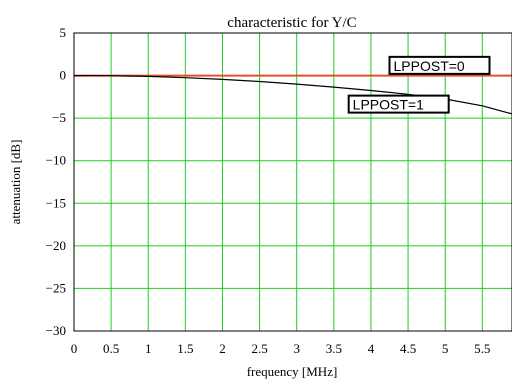 This screenshot has height=383, width=512. Describe the element at coordinates (334, 348) in the screenshot. I see `x-tick-label: 3.5` at that location.